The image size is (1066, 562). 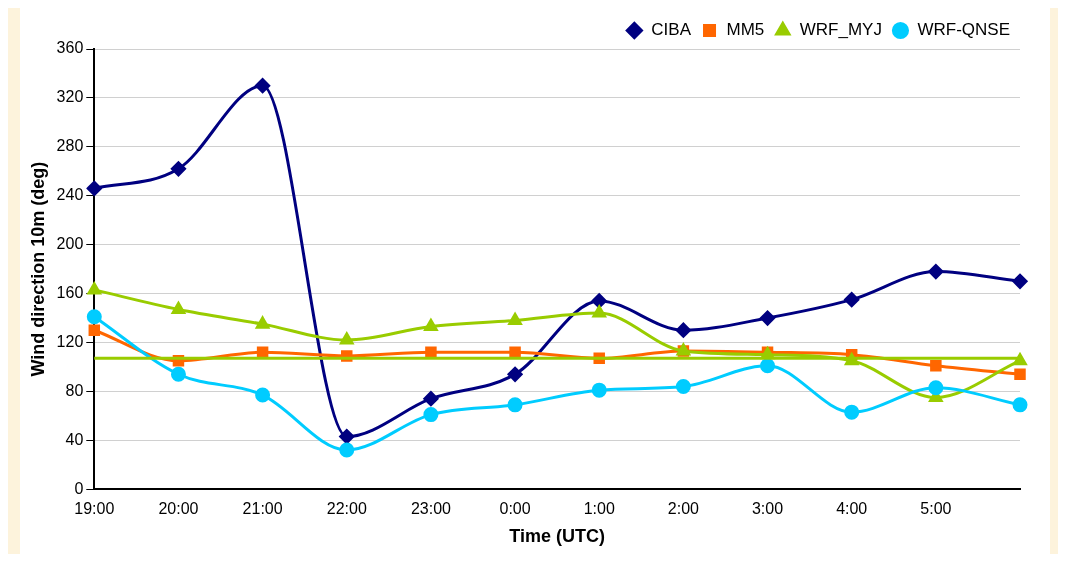 What do you see at coordinates (671, 30) in the screenshot?
I see `legend-label: CIBA` at bounding box center [671, 30].